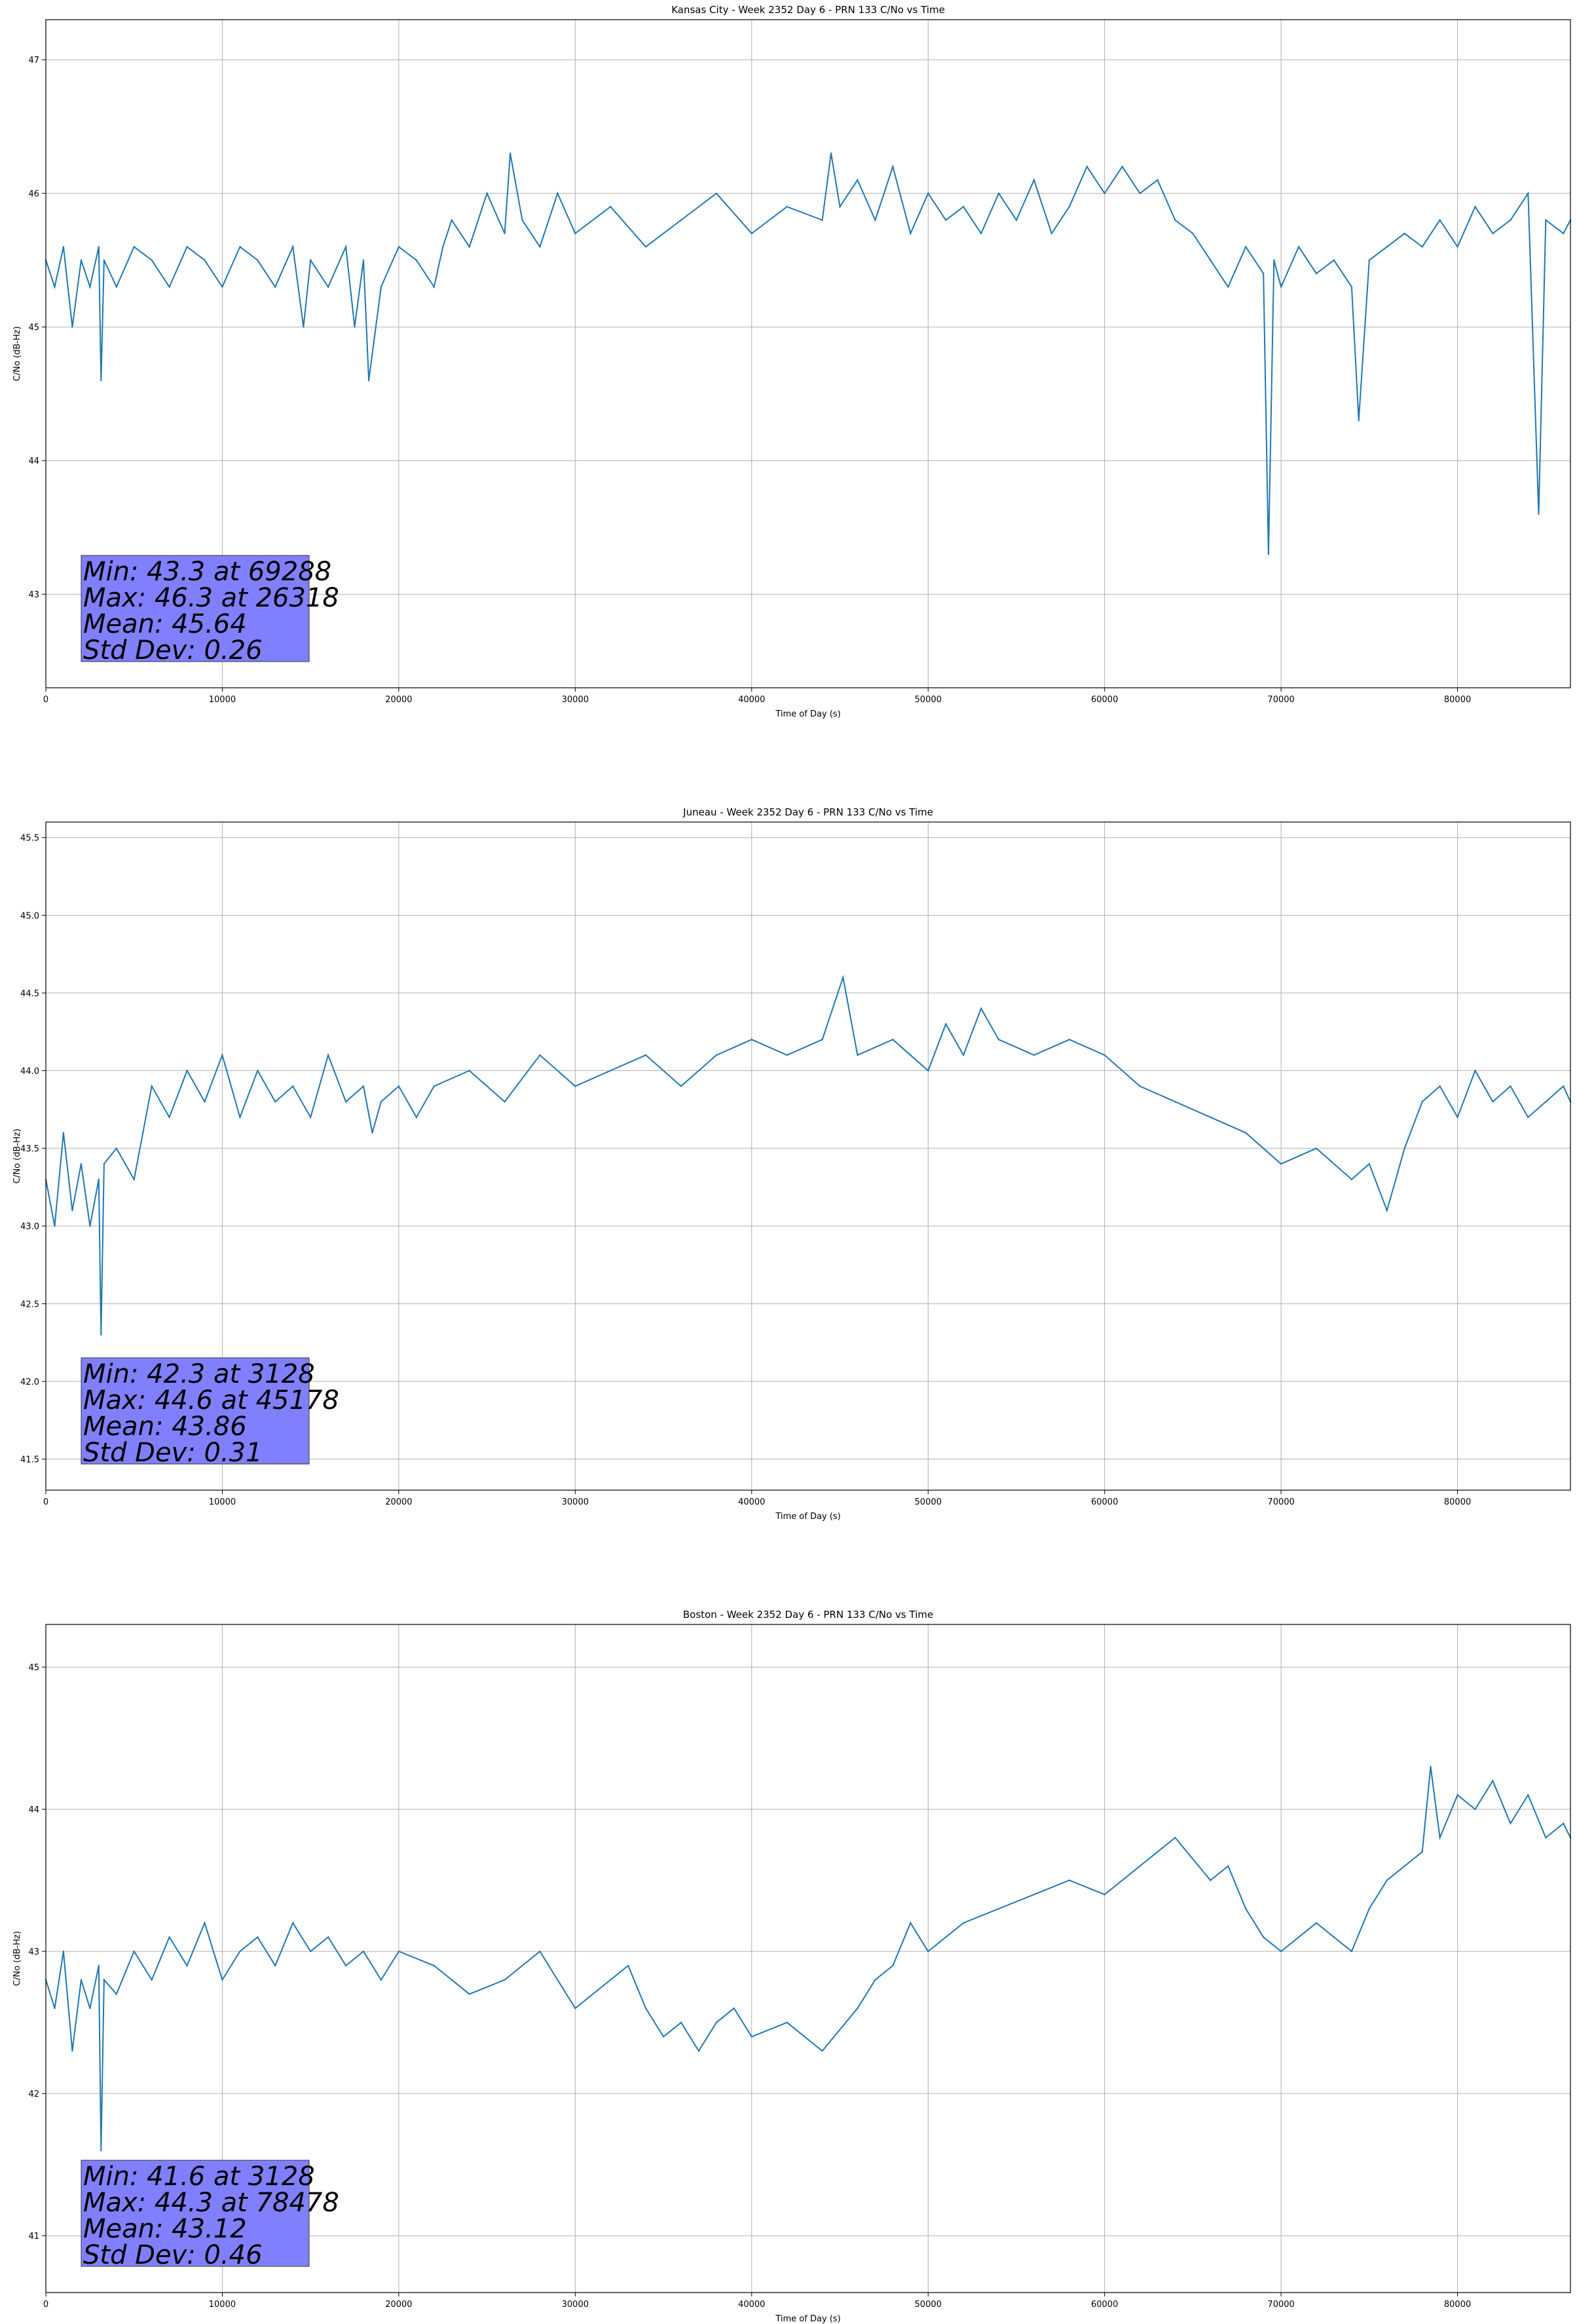 This screenshot has height=2324, width=1577. I want to click on x-tick-label: 10000, so click(222, 2305).